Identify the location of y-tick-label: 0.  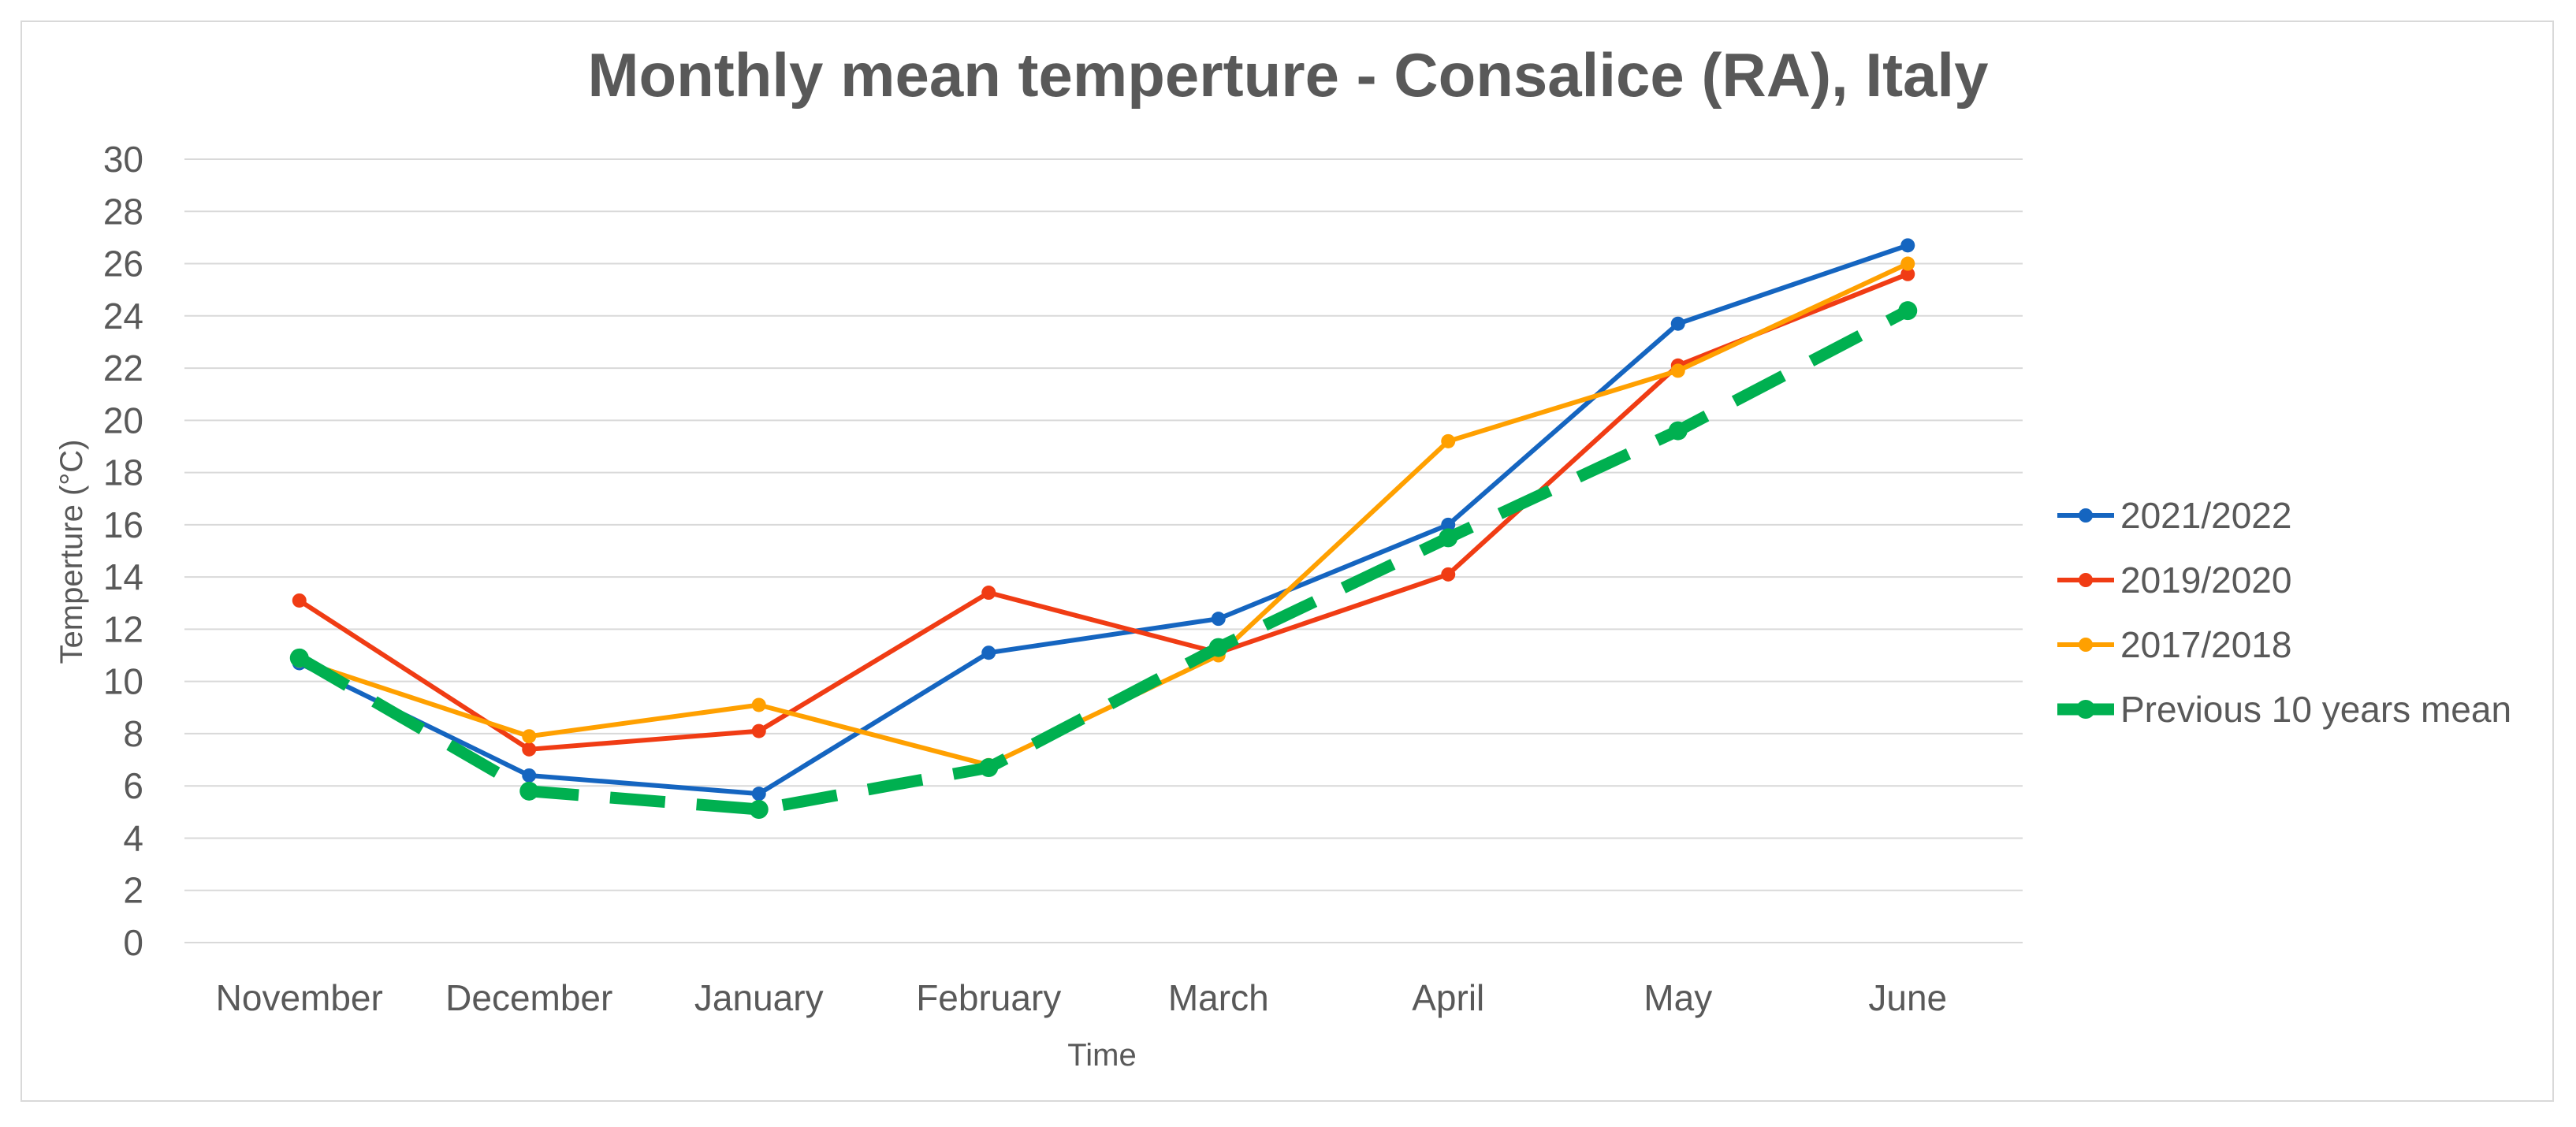
(133, 943).